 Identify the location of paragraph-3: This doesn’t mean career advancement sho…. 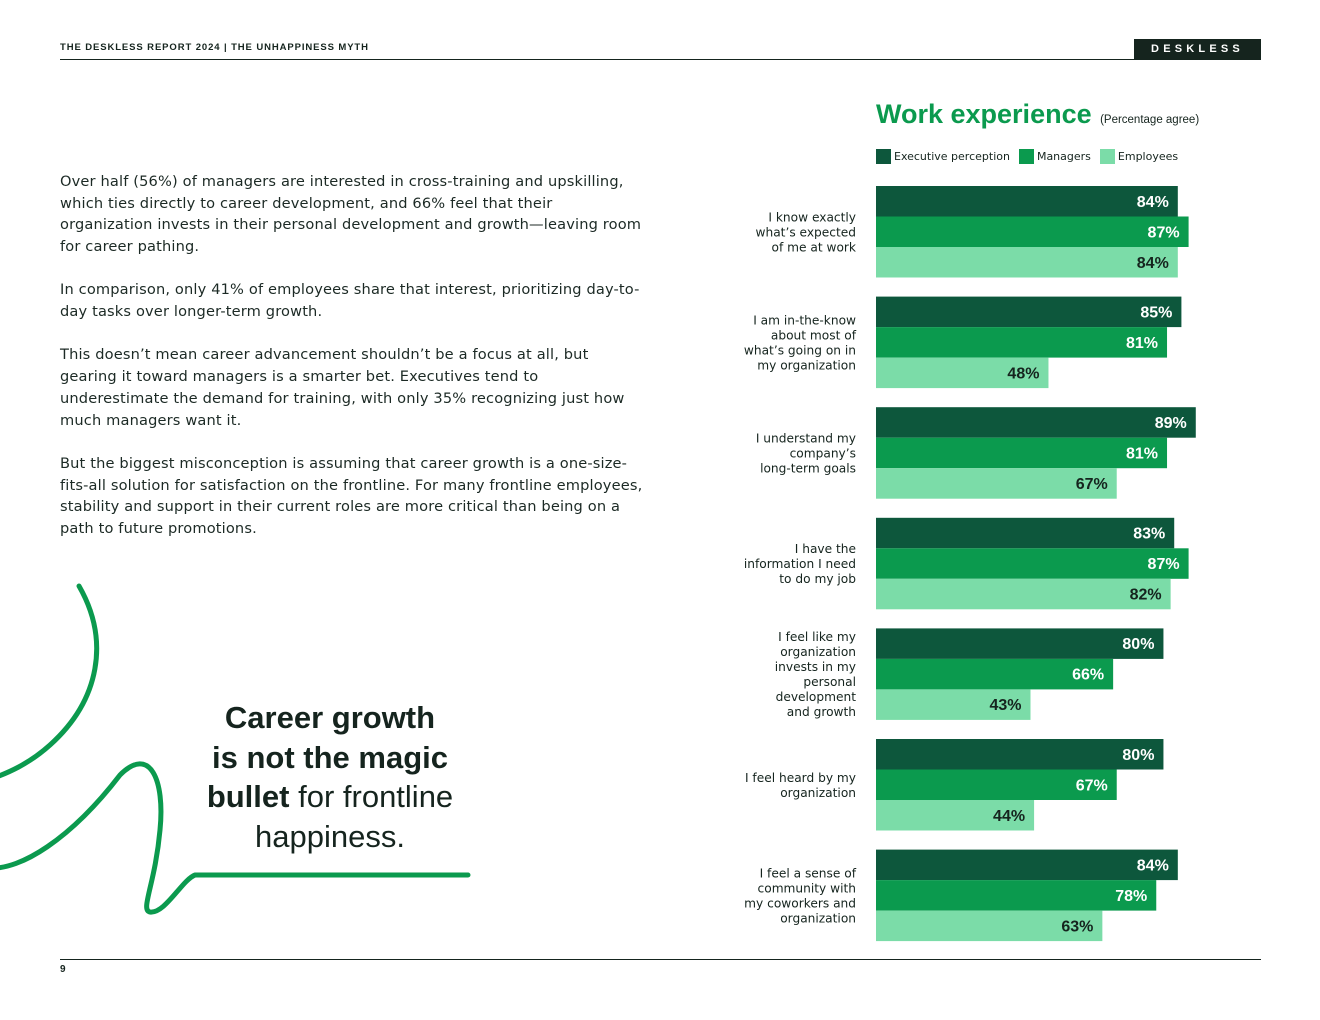
(342, 387).